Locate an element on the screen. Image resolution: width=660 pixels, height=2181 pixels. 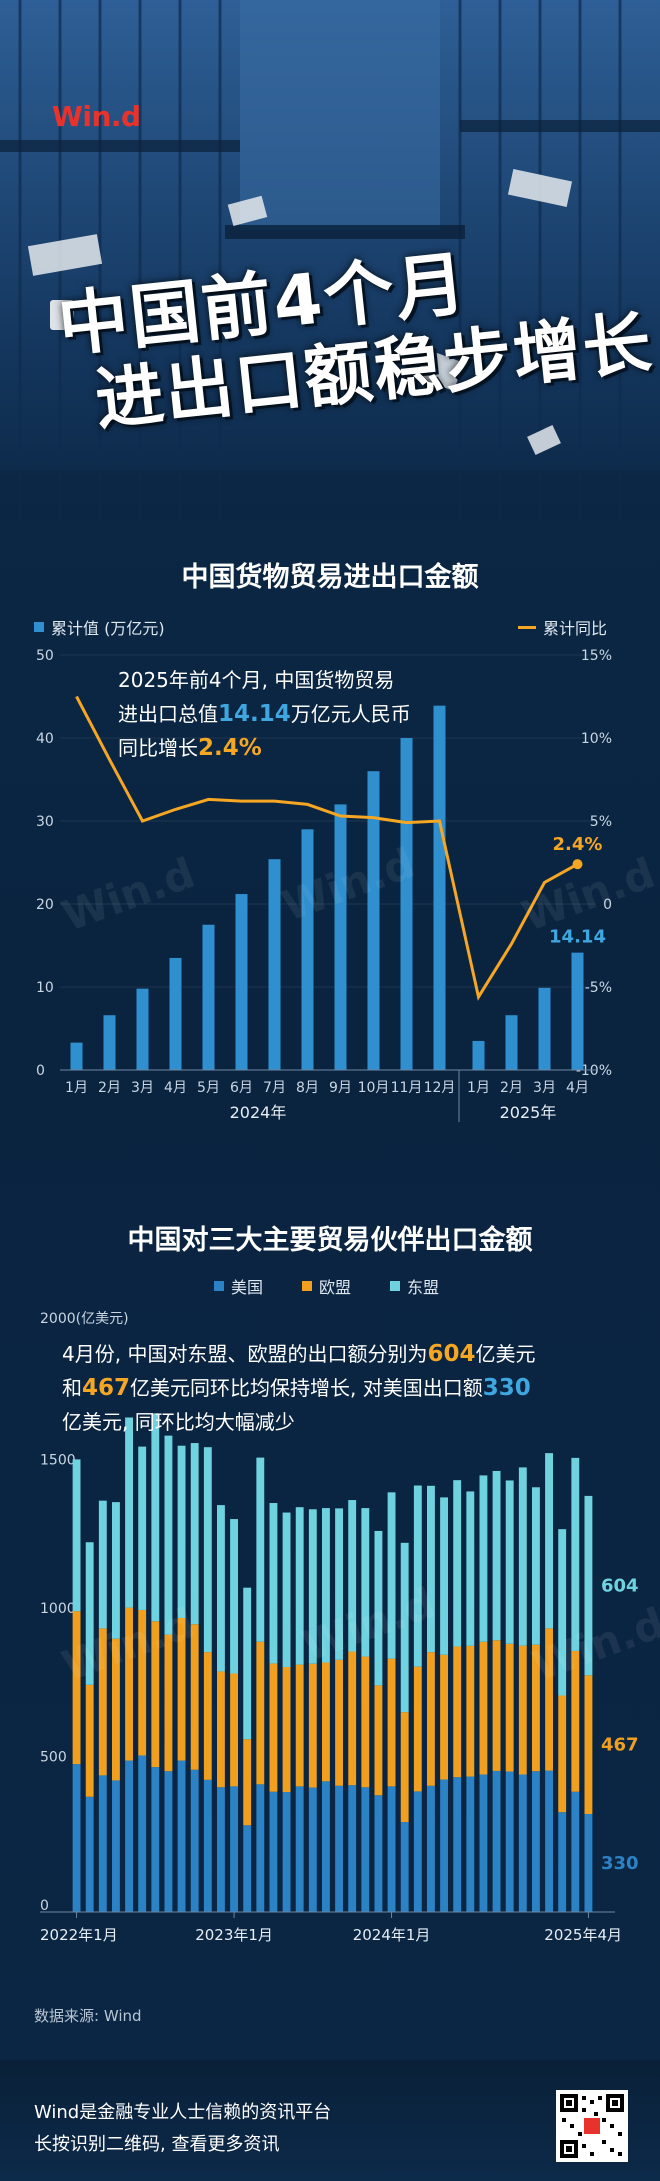
chart2-title: 中国对三大主要贸易伙伴出口金额 is located at coordinates (330, 1240).